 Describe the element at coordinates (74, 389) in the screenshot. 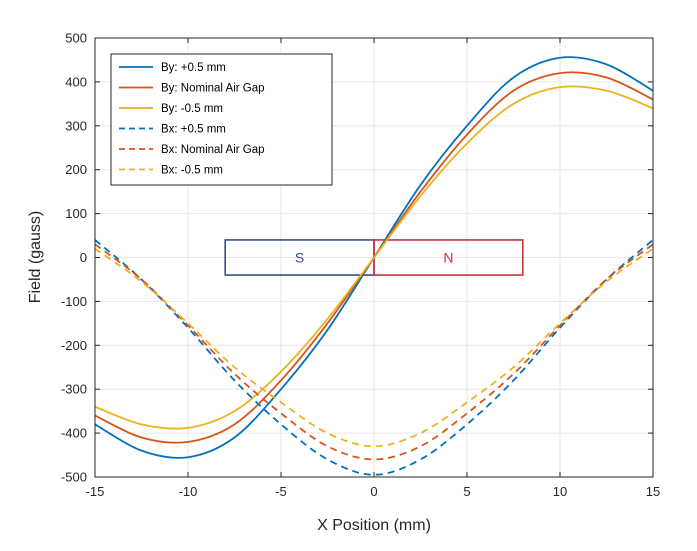

I see `y-tick-label: -300` at that location.